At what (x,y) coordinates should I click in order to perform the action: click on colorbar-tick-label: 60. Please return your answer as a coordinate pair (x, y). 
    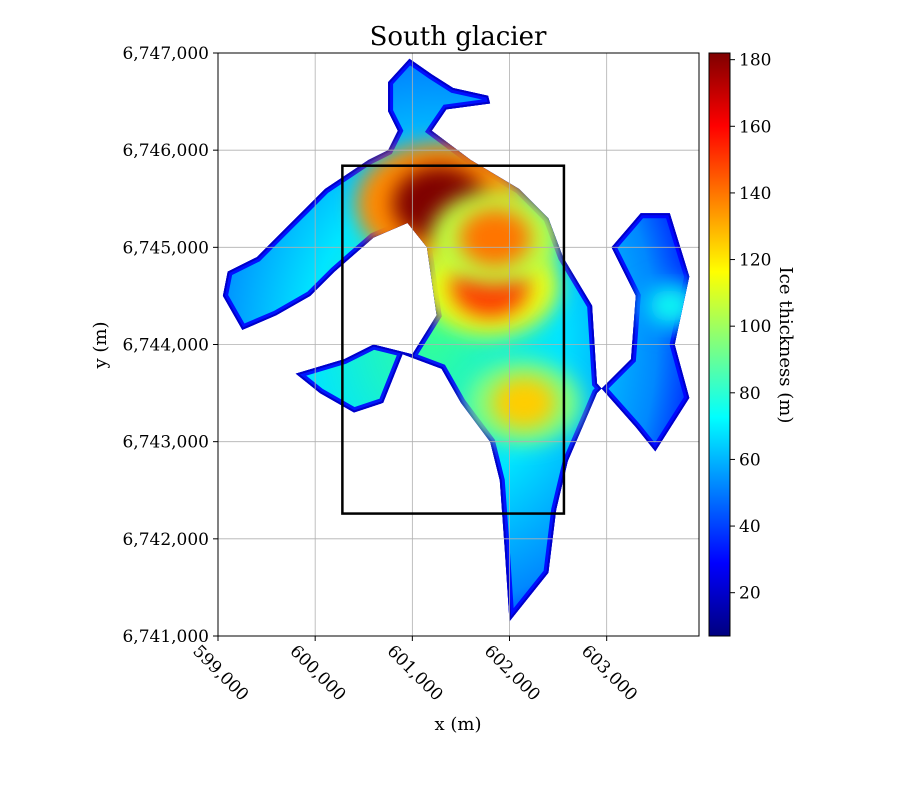
    Looking at the image, I should click on (750, 460).